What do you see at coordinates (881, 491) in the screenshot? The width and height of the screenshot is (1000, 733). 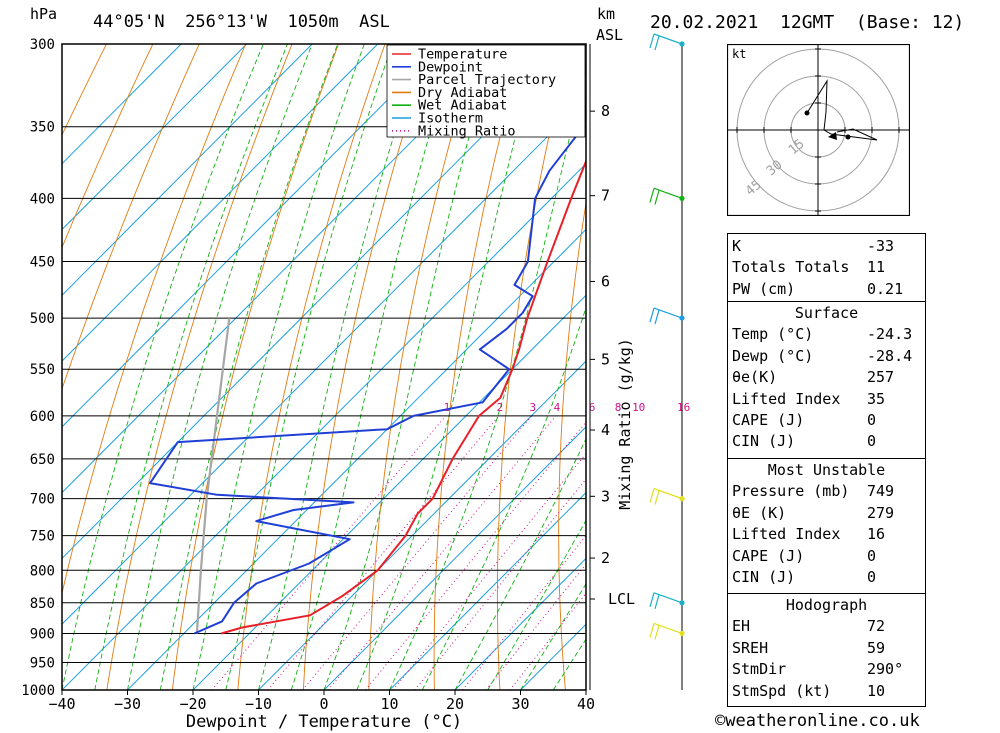 I see `most-unstable-value: 749` at bounding box center [881, 491].